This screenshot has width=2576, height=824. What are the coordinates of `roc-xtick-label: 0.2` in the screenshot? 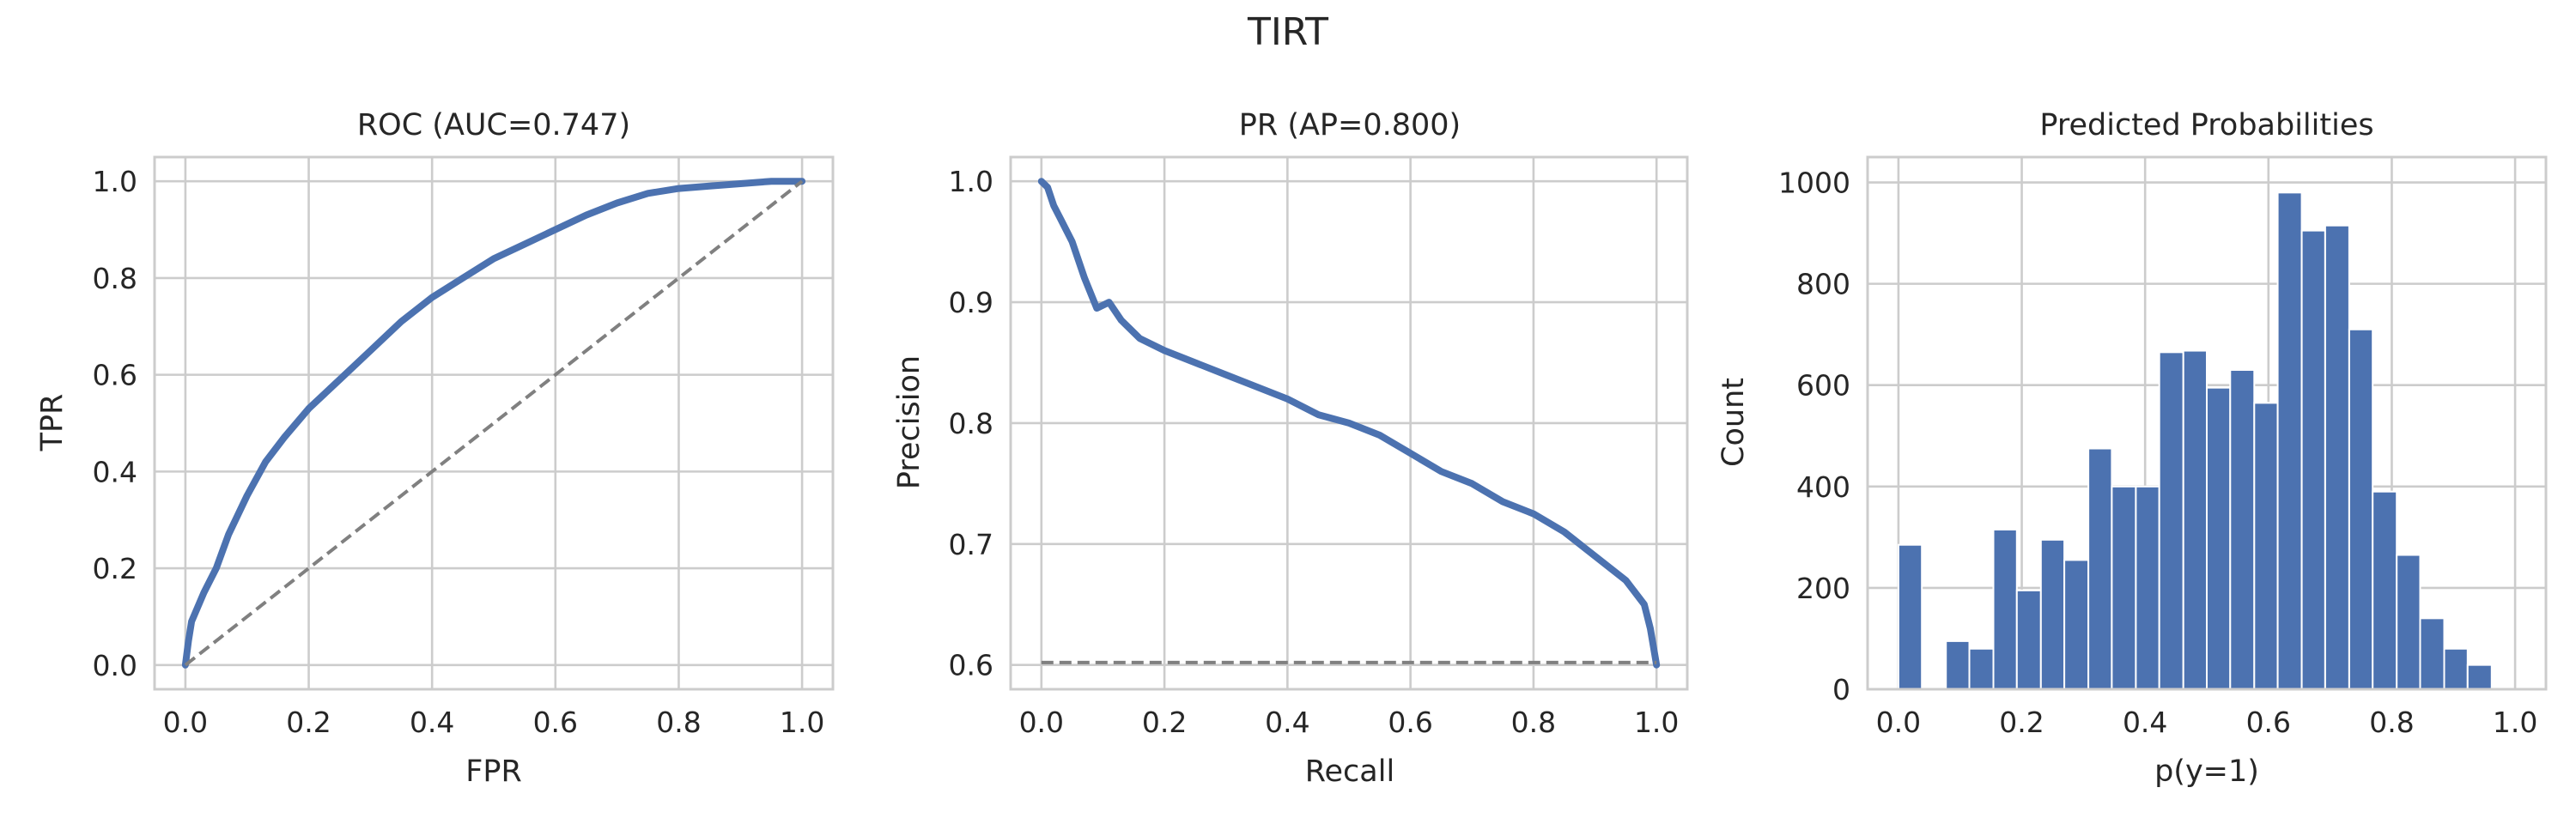 It's located at (308, 722).